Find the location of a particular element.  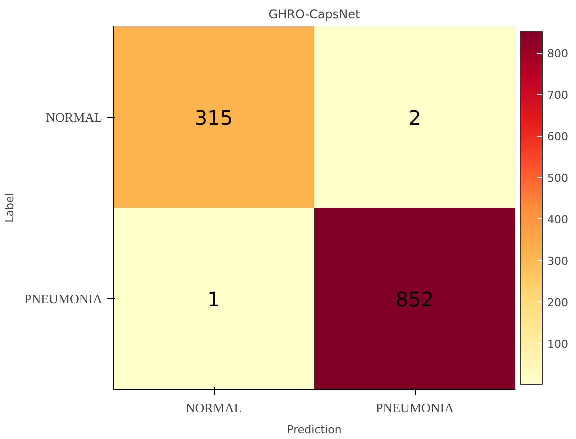

data-label: 1 is located at coordinates (214, 299).